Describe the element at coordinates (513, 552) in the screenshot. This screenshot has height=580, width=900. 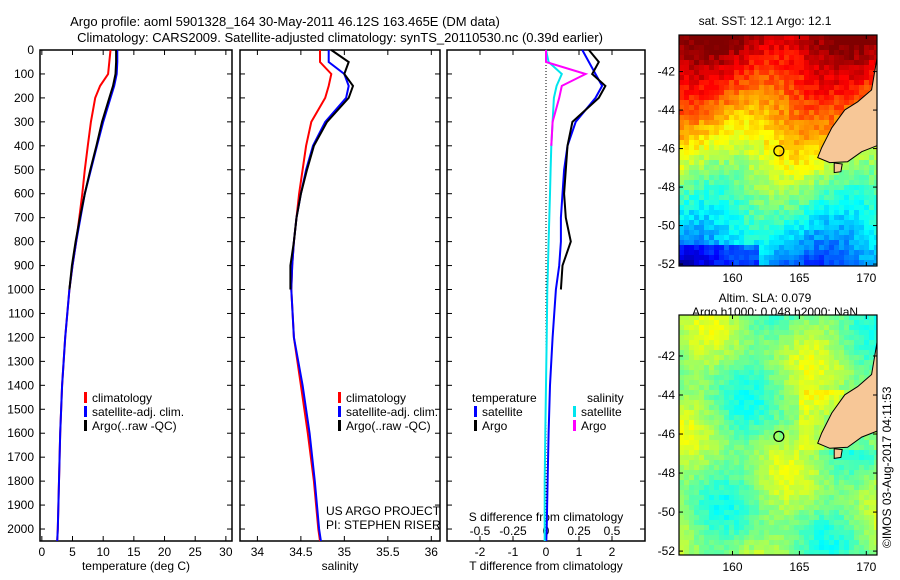
I see `x-tick-label: -1` at that location.